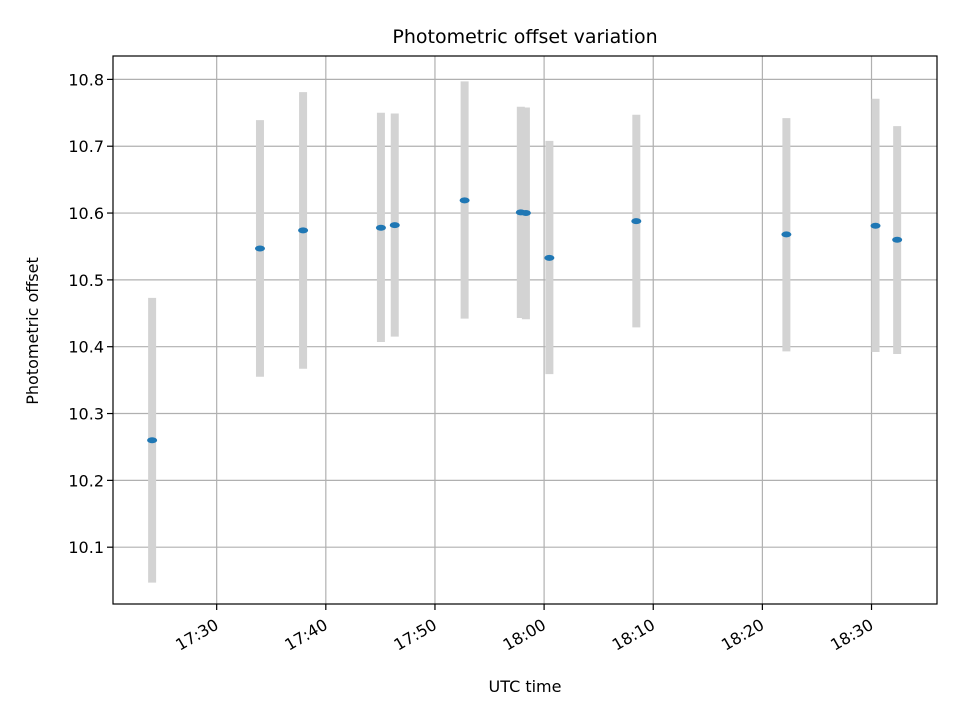 The image size is (960, 720). Describe the element at coordinates (86, 547) in the screenshot. I see `y-tick-label: 10.1` at that location.